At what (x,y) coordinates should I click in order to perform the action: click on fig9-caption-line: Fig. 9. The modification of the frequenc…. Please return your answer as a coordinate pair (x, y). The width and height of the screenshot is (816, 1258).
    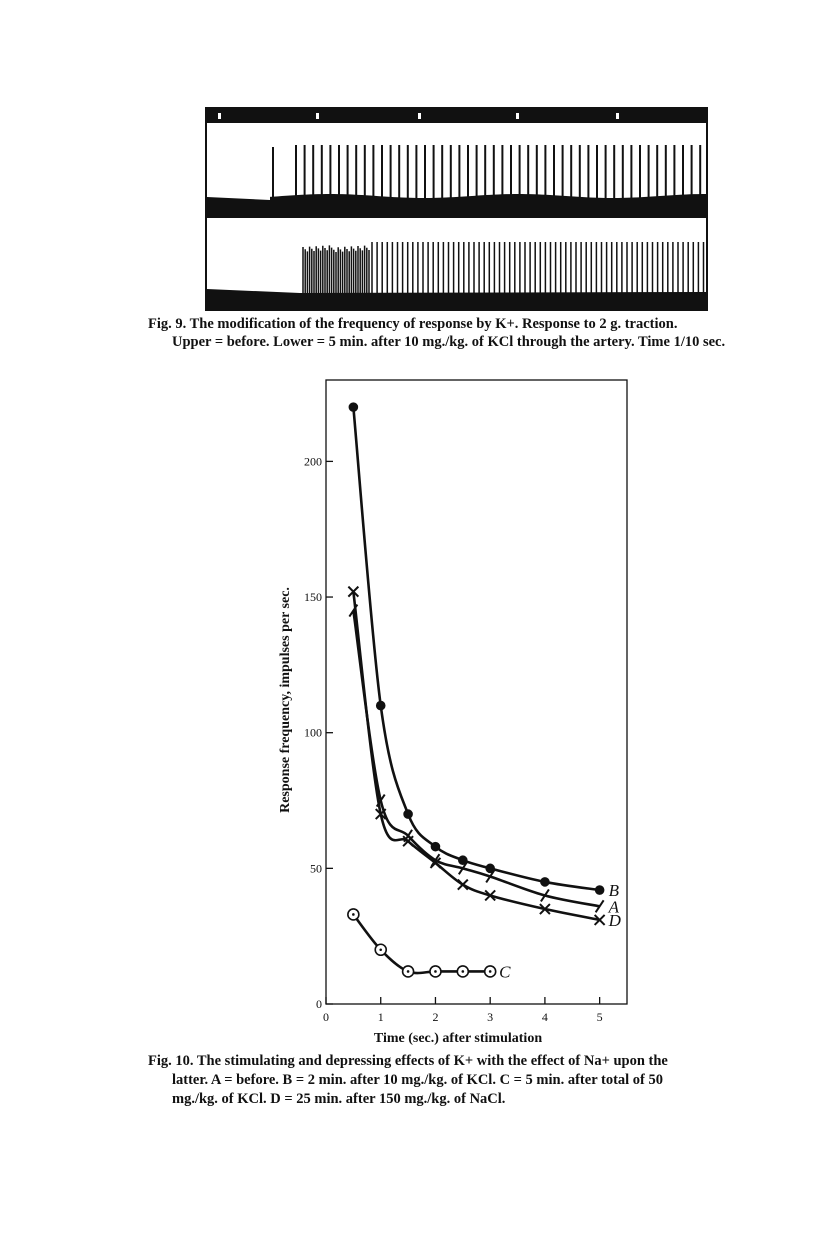
    Looking at the image, I should click on (413, 324).